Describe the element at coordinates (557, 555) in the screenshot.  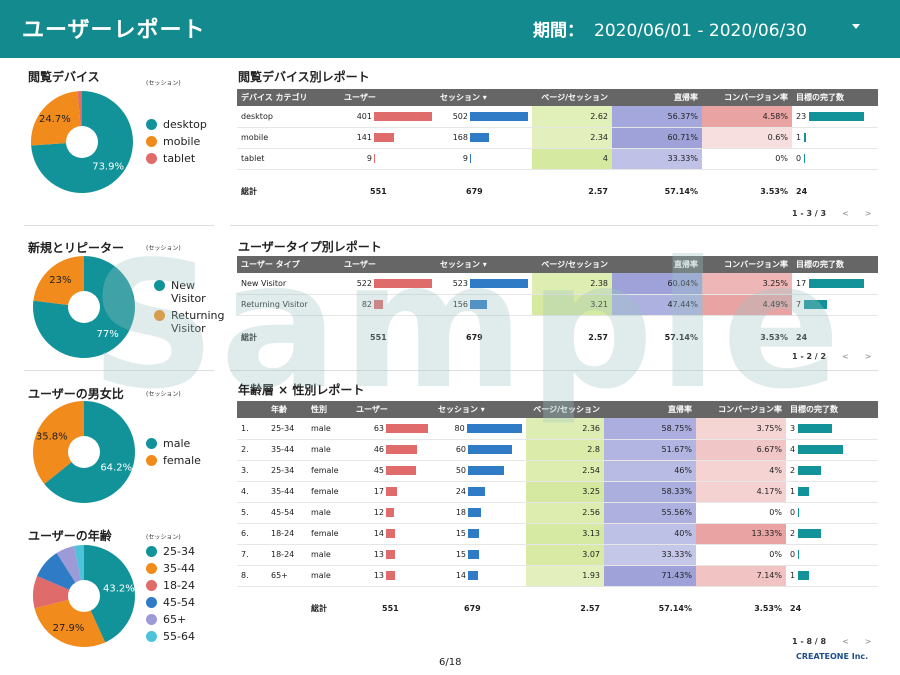
I see `table-row: 7. 18-24 male 13 15 3.07 33.33% 0% 0` at that location.